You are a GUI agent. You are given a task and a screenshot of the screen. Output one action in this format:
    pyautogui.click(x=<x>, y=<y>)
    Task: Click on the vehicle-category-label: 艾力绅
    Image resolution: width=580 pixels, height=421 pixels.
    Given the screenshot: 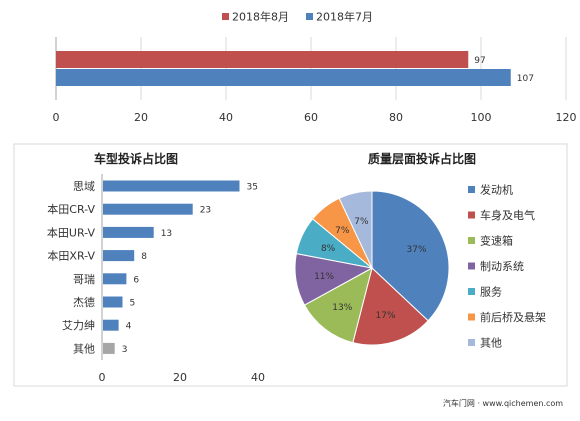 What is the action you would take?
    pyautogui.click(x=78, y=325)
    